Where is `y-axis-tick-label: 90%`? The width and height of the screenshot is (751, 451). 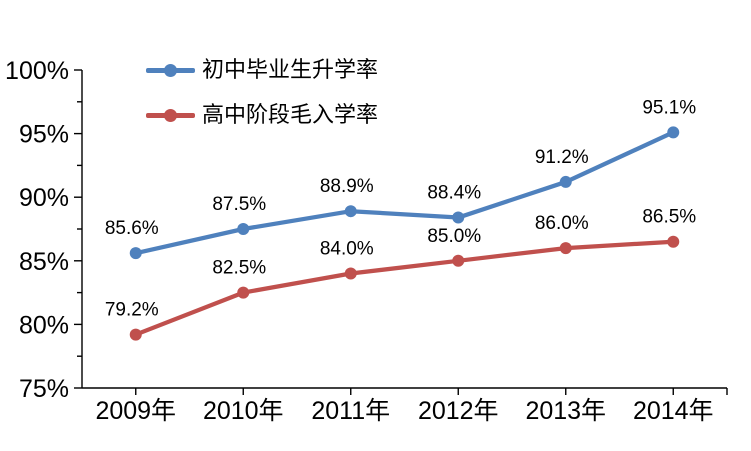
y-axis-tick-label: 90% is located at coordinates (44, 198).